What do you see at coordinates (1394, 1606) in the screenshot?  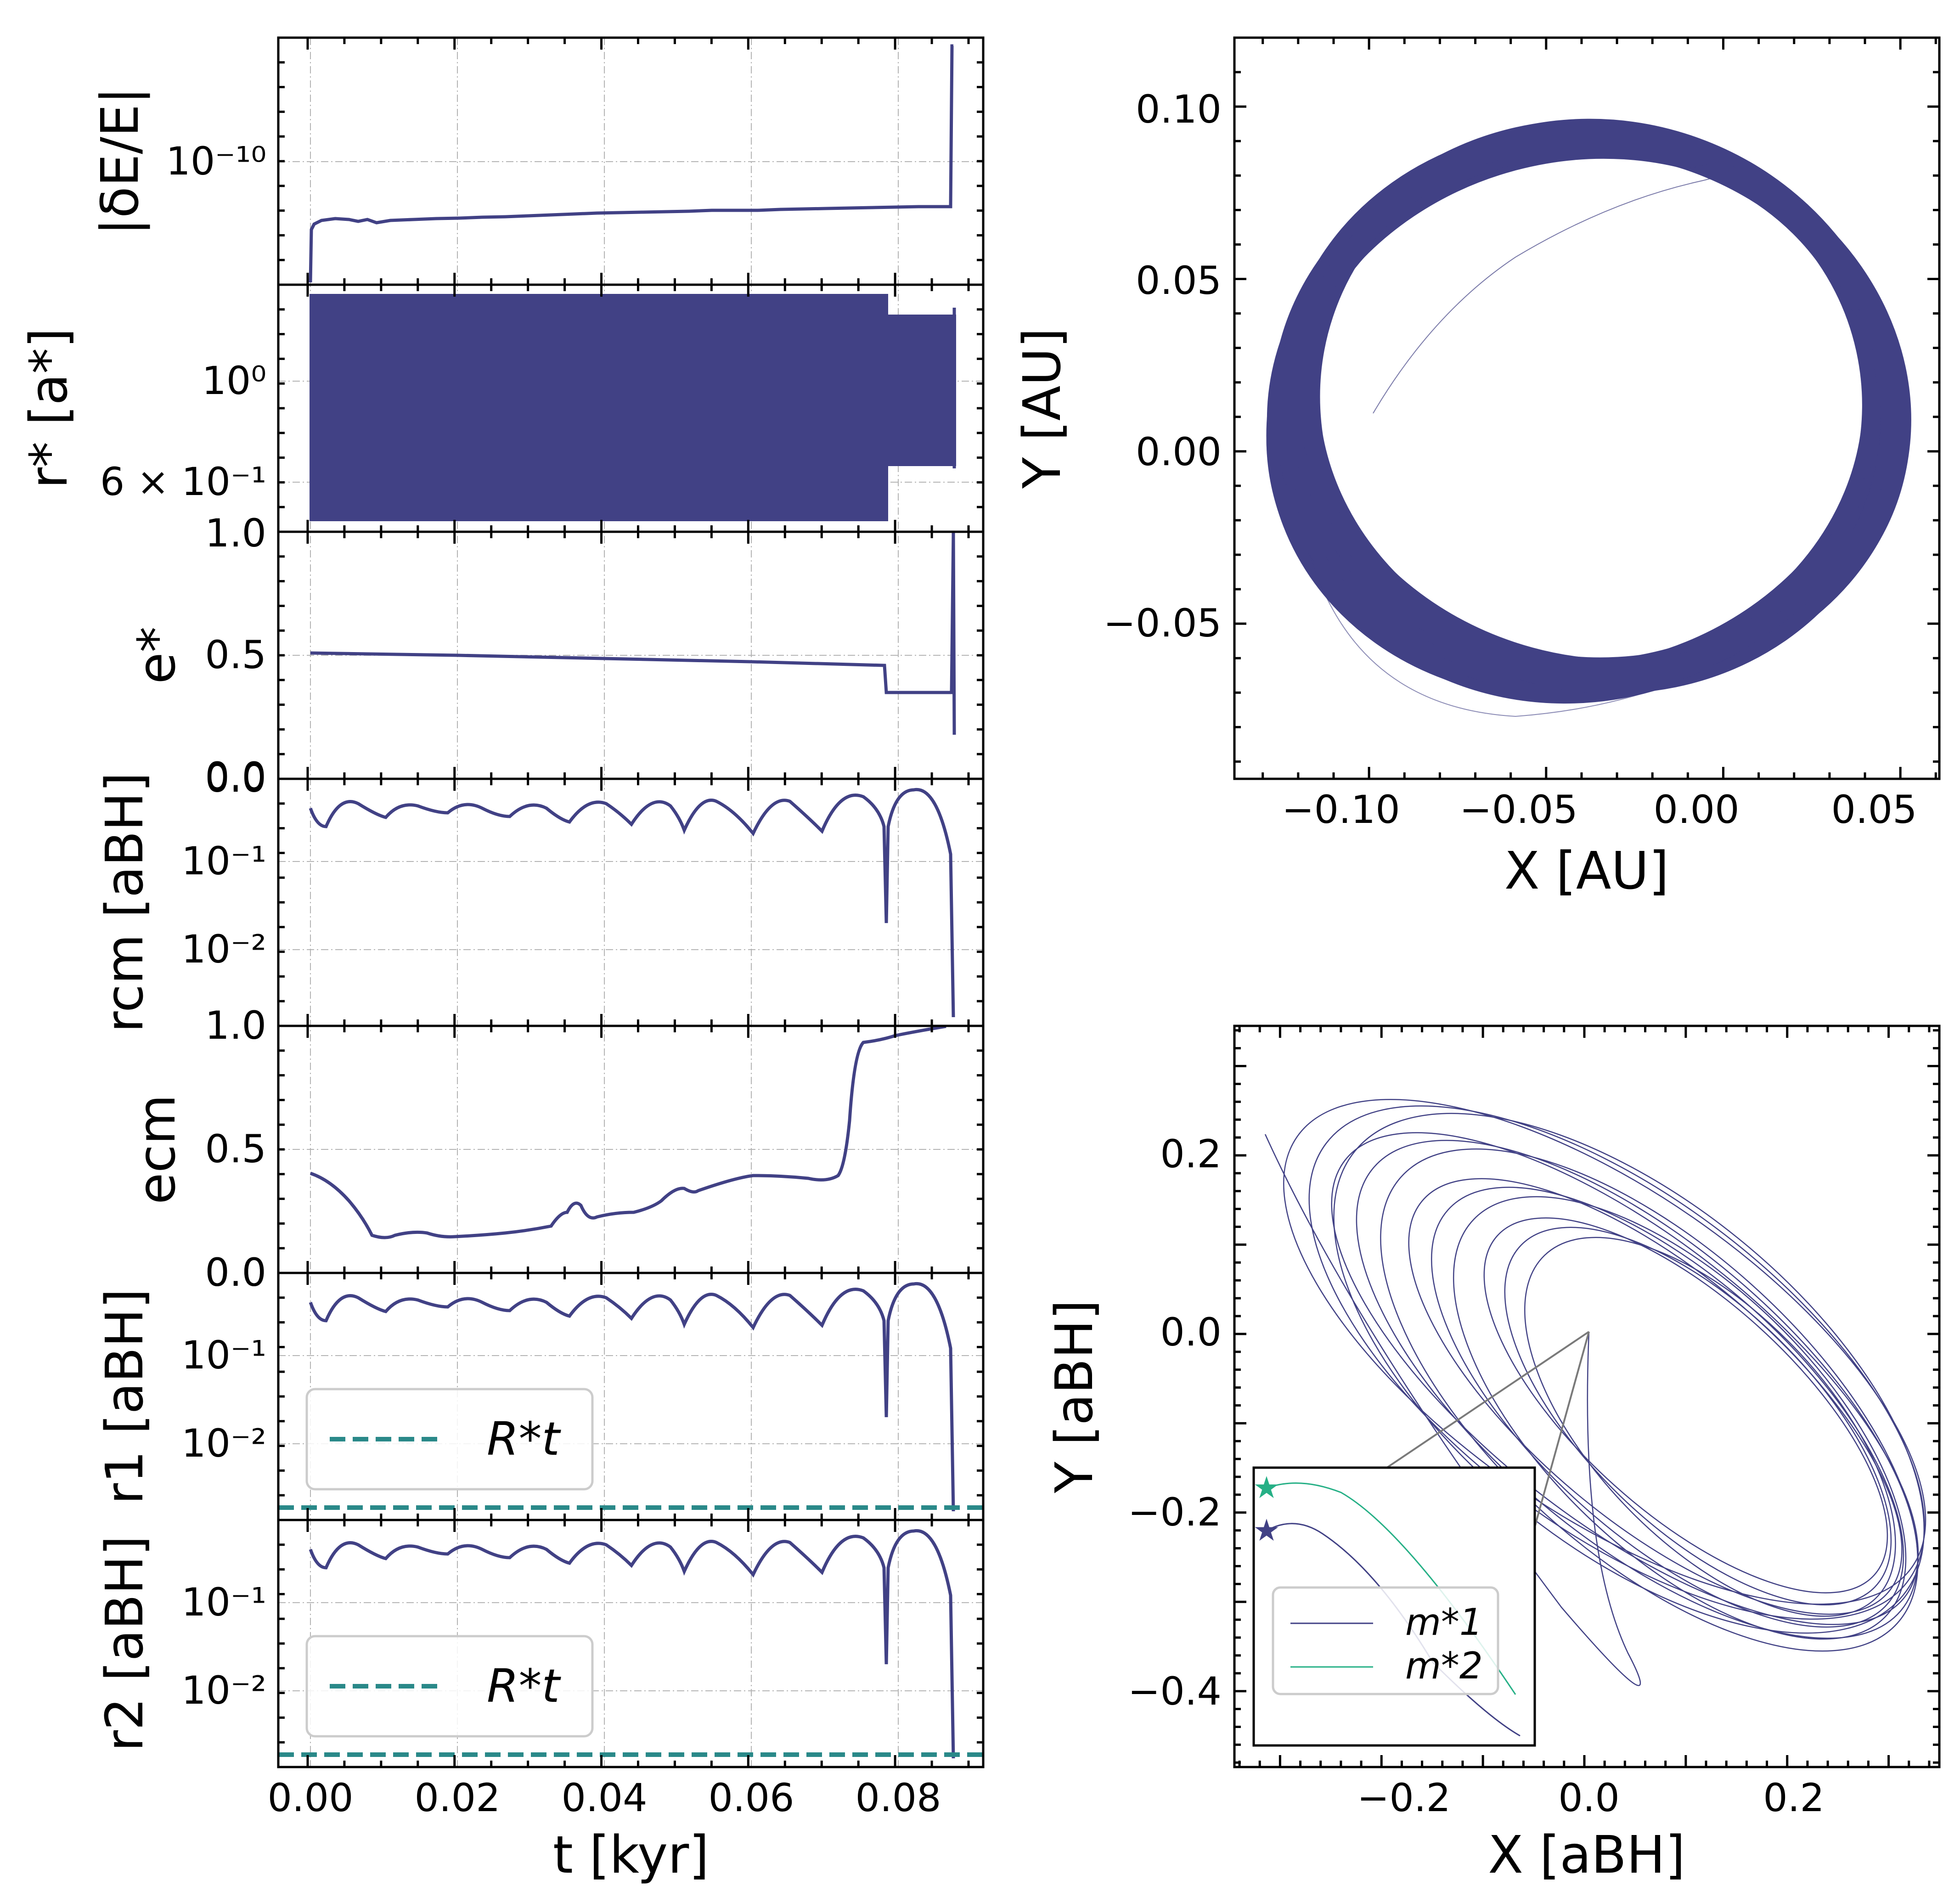 I see `rb-inset: ★ ★ m*1 m*2` at bounding box center [1394, 1606].